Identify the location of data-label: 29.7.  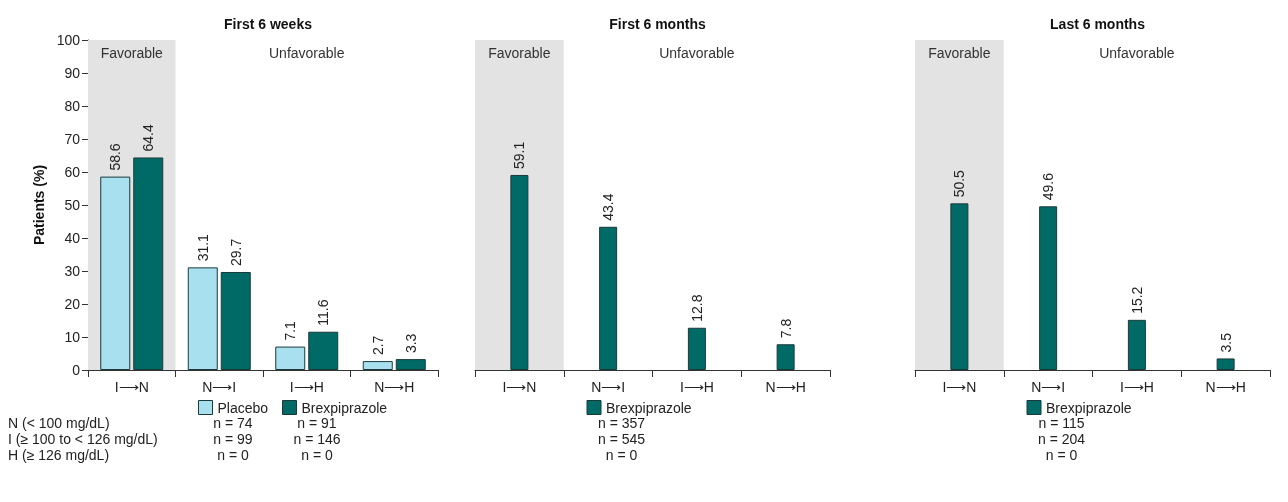
(235, 252).